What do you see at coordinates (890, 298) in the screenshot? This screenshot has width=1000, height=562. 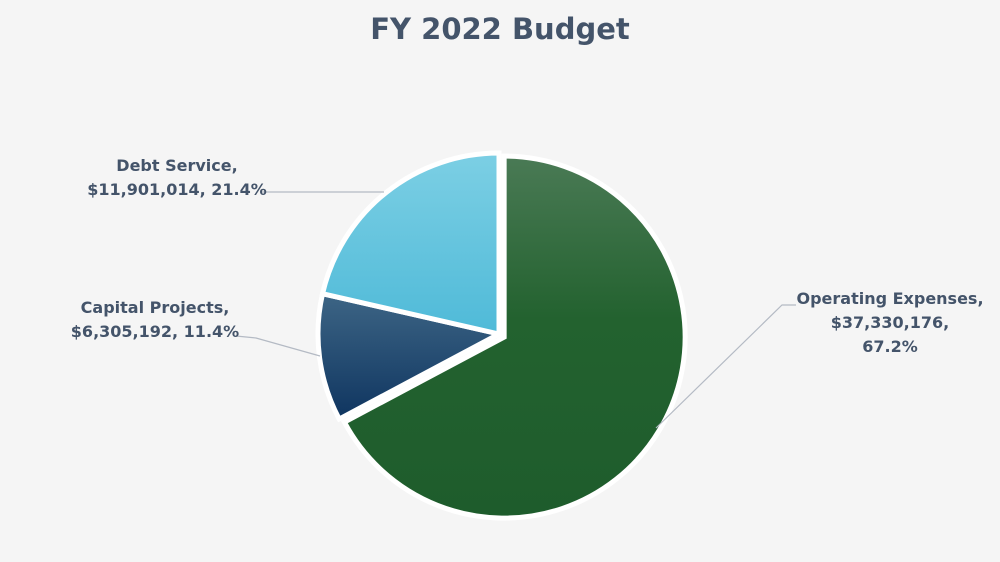 I see `data-label-name: Operating Expenses,` at bounding box center [890, 298].